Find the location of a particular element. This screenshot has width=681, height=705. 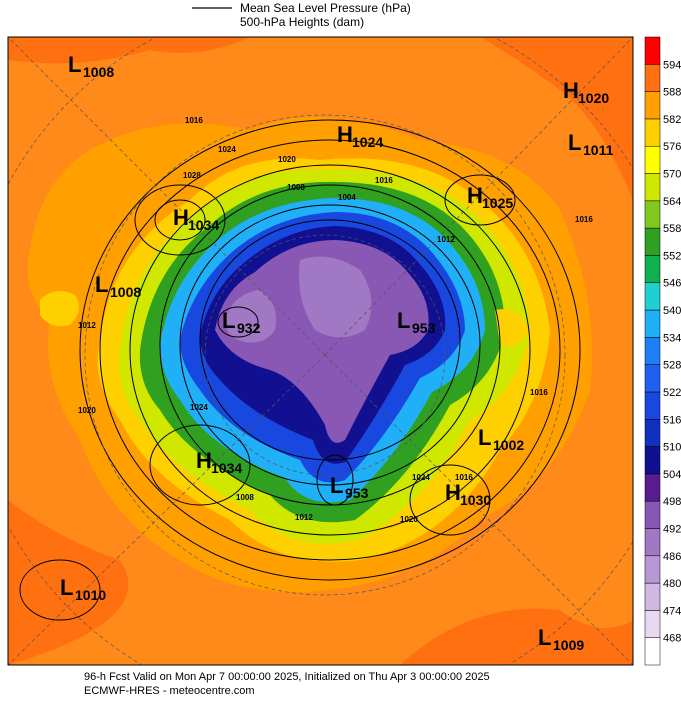

colorbar-label: 564 is located at coordinates (672, 202).